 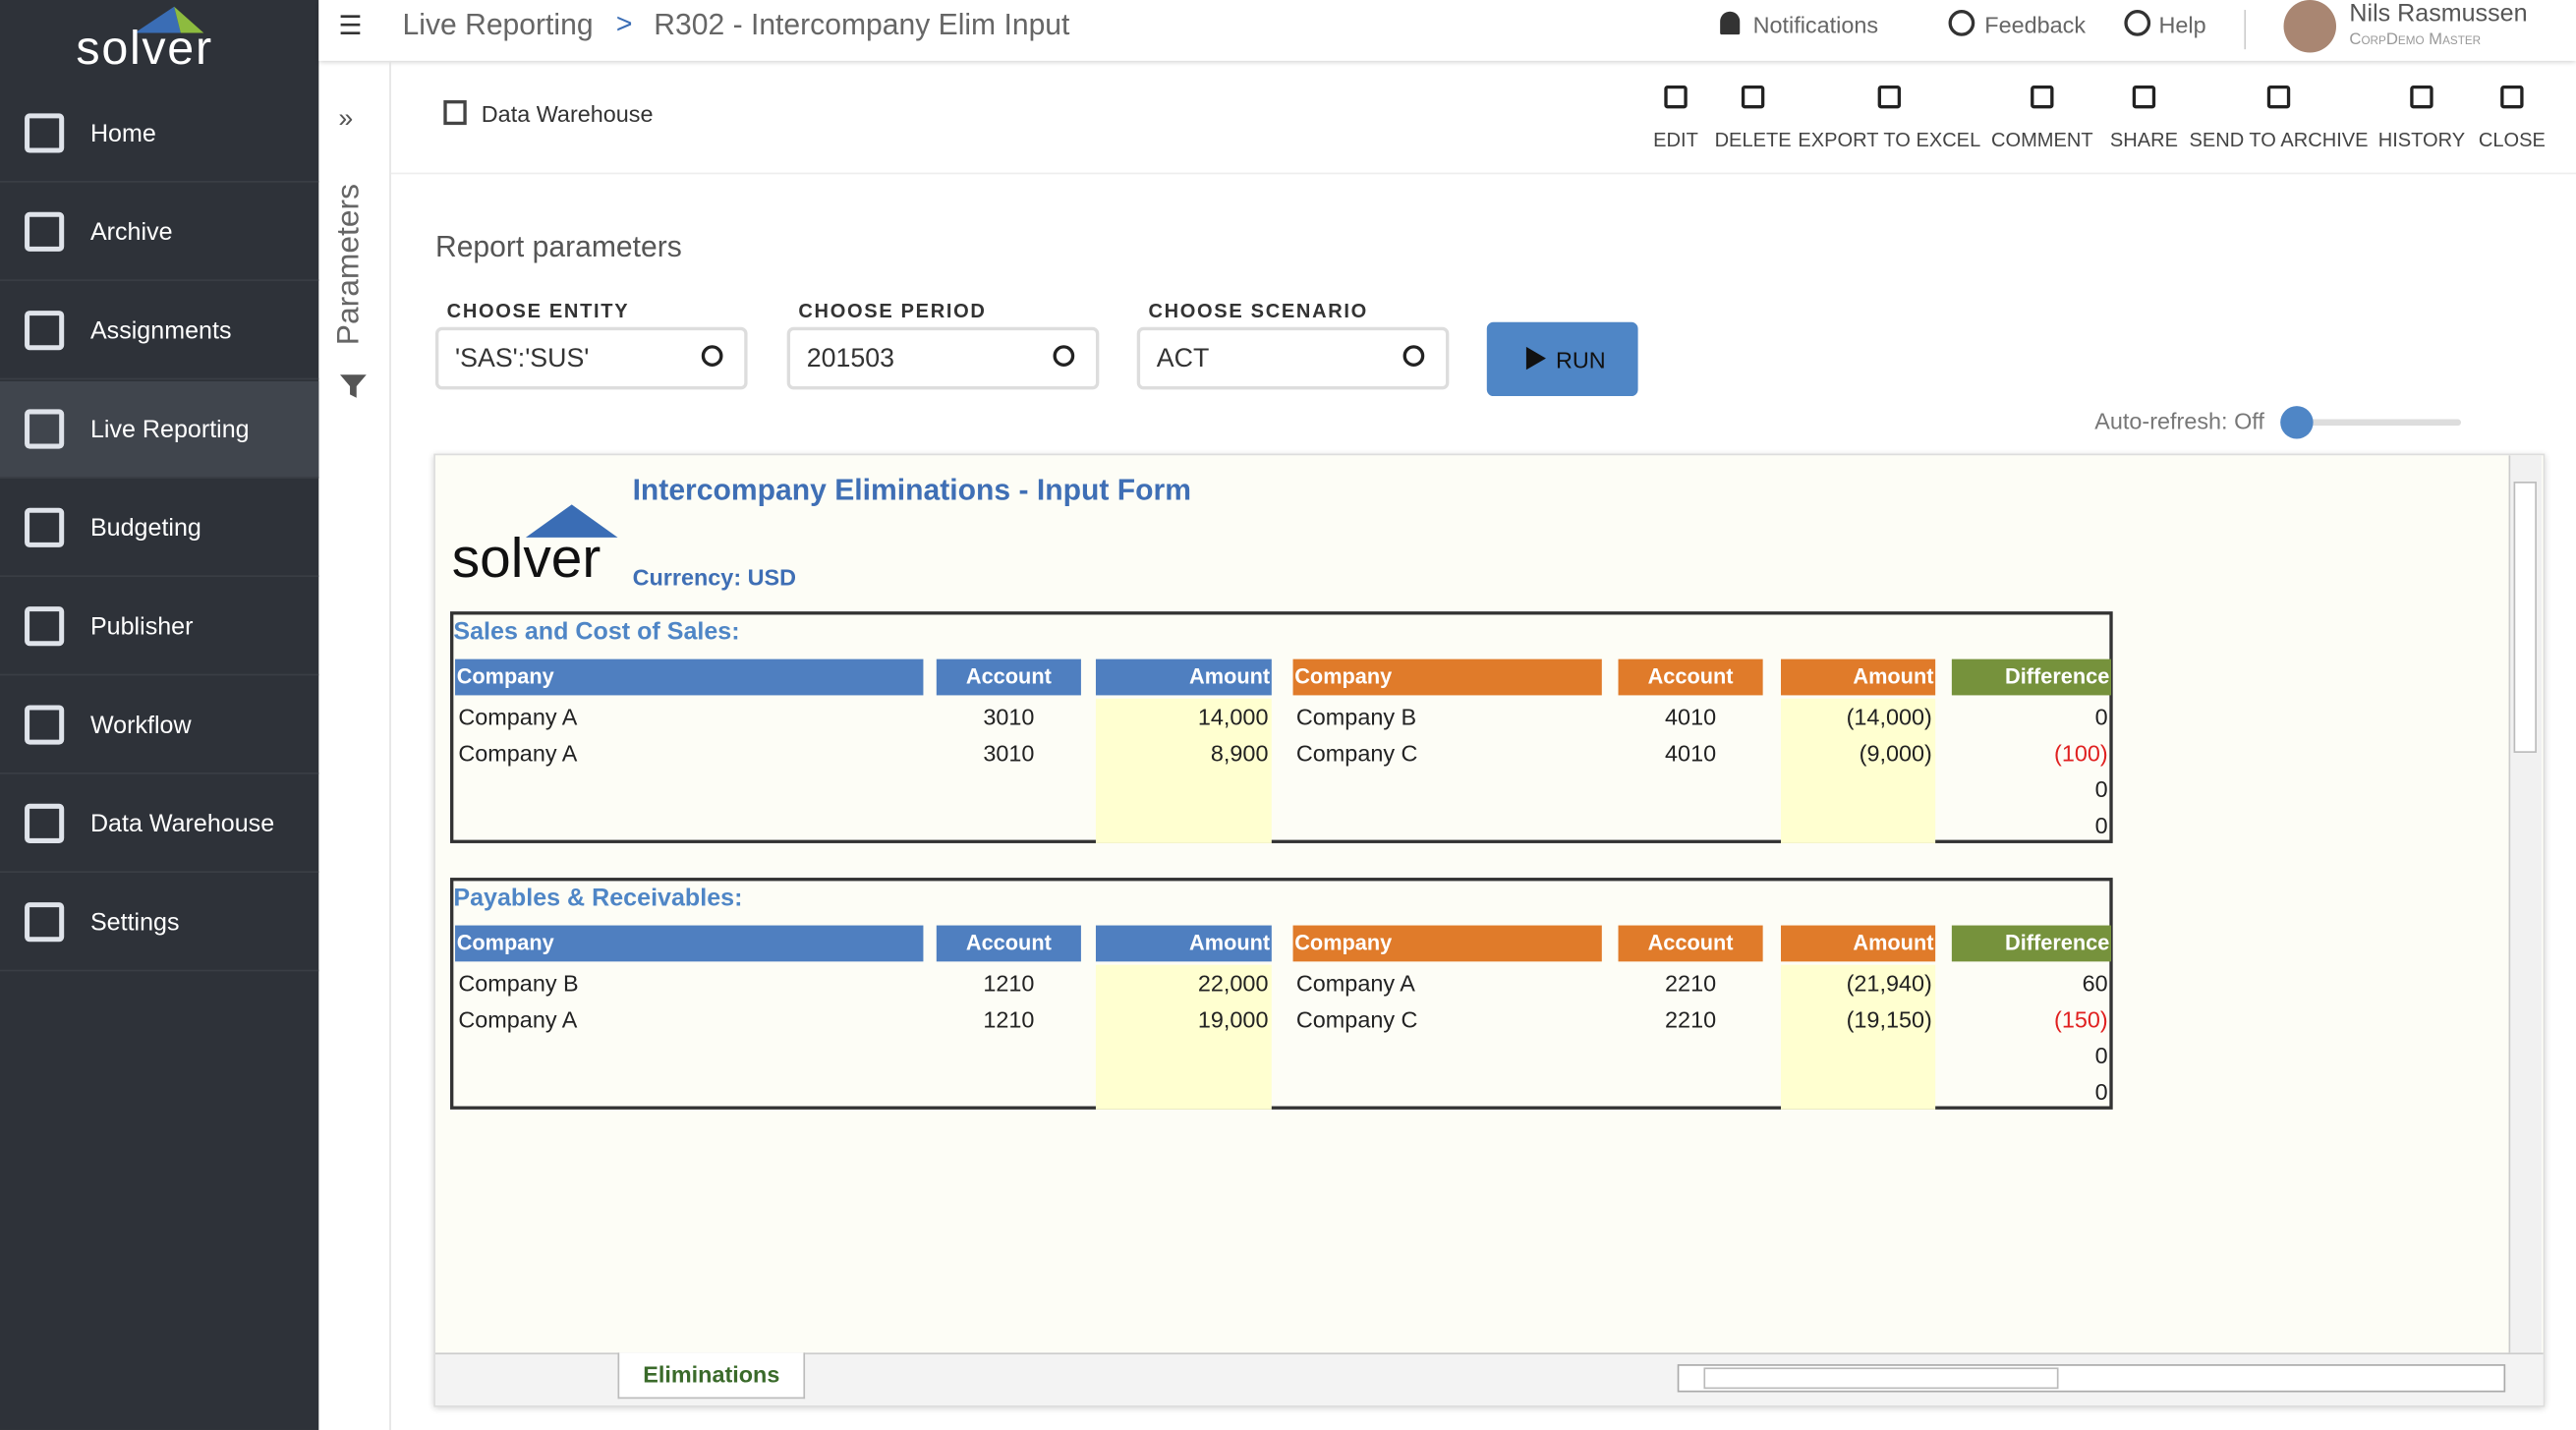 What do you see at coordinates (2416, 40) in the screenshot?
I see `user-role: CorpDemo Master` at bounding box center [2416, 40].